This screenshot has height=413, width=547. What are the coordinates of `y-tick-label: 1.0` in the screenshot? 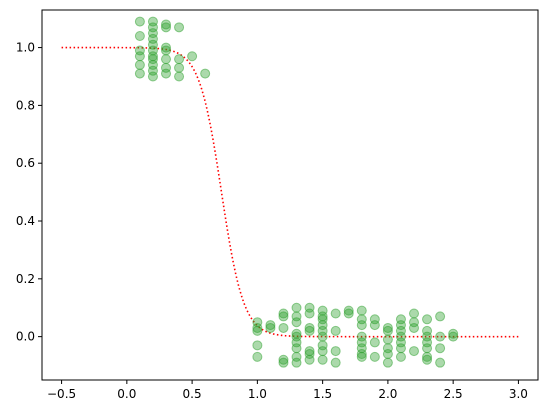 It's located at (25, 48).